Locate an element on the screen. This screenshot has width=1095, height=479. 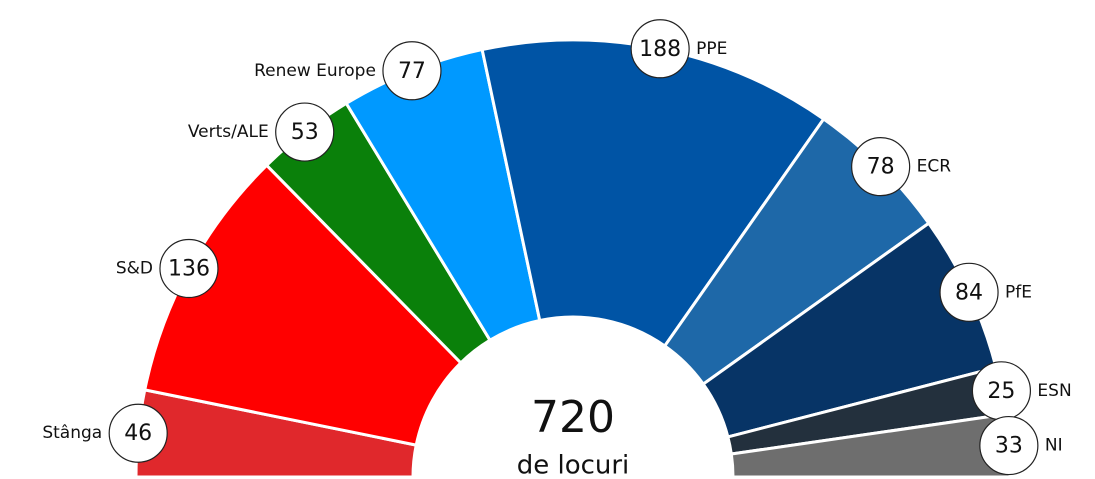
value-label: 46 is located at coordinates (138, 433).